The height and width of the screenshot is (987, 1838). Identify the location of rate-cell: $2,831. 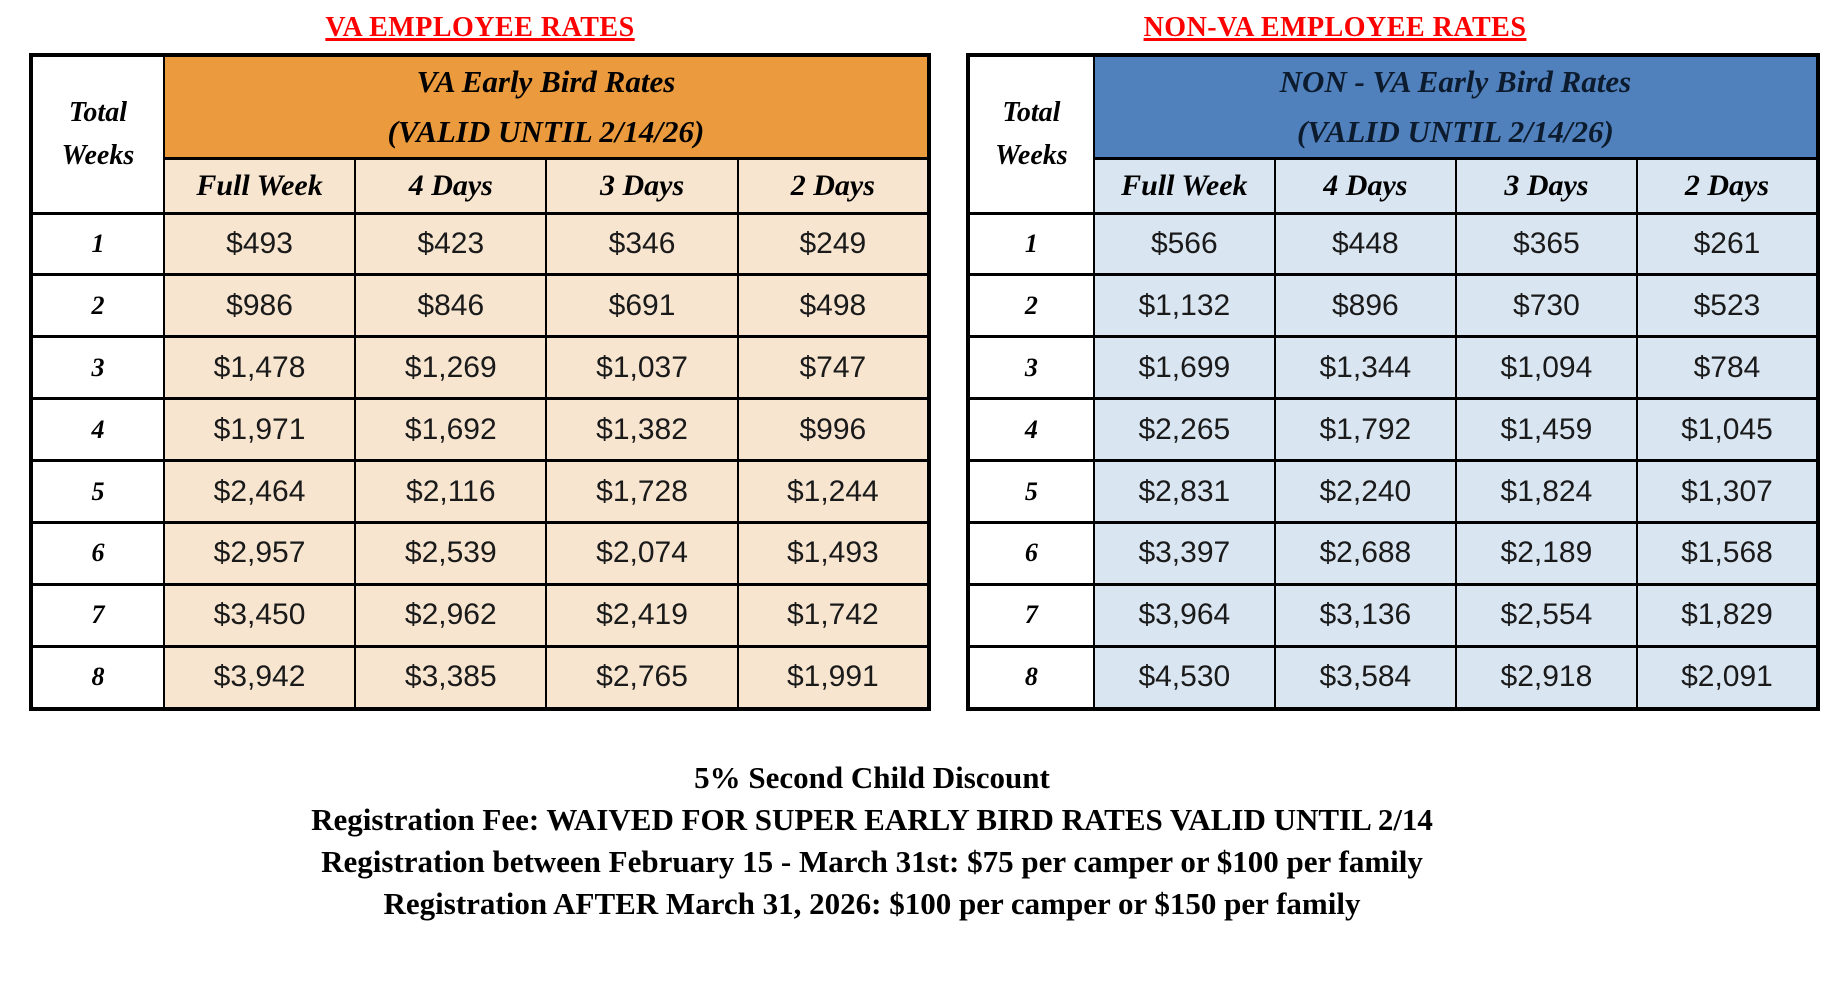
(1184, 491).